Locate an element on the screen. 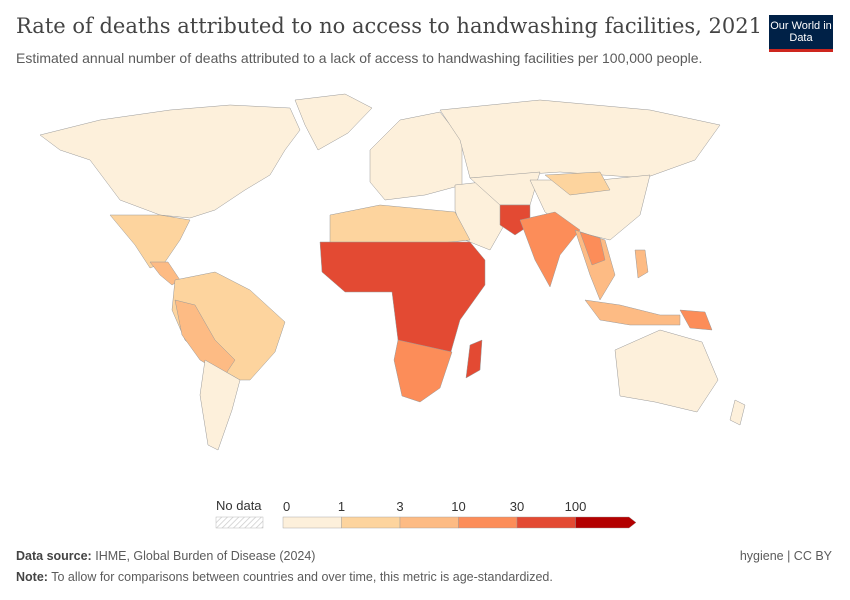  legend-tick-label: 100 is located at coordinates (576, 506).